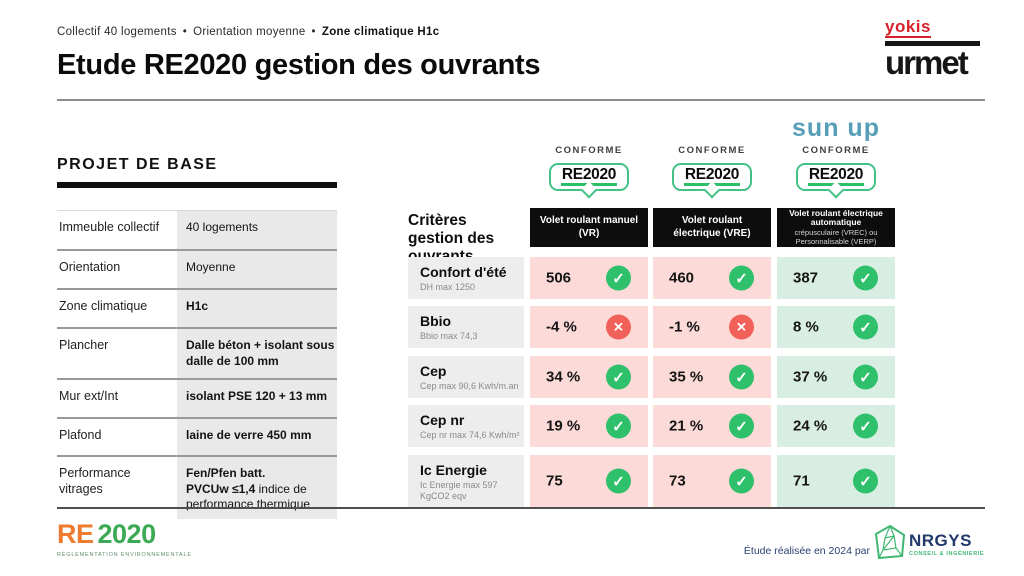 This screenshot has height=576, width=1024. Describe the element at coordinates (806, 551) in the screenshot. I see `credit-text: Étude réalisée en 2024 par` at that location.